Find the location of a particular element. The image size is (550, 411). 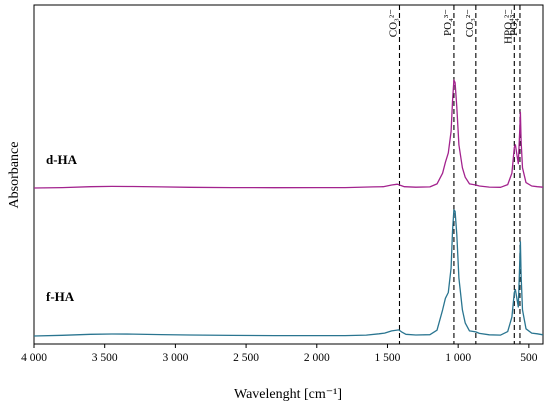

x-tick-label: 2 000 is located at coordinates (317, 358).